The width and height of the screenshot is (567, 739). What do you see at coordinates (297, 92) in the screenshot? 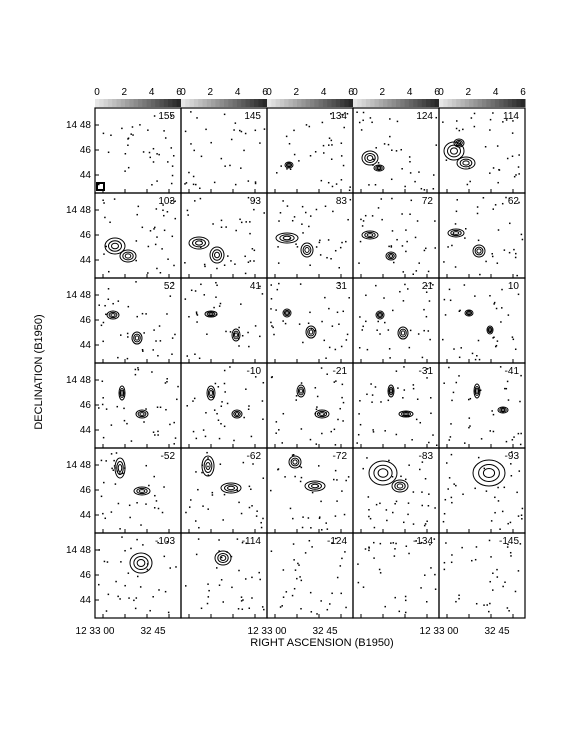
I see `colorbar-tick-label: 2` at bounding box center [297, 92].